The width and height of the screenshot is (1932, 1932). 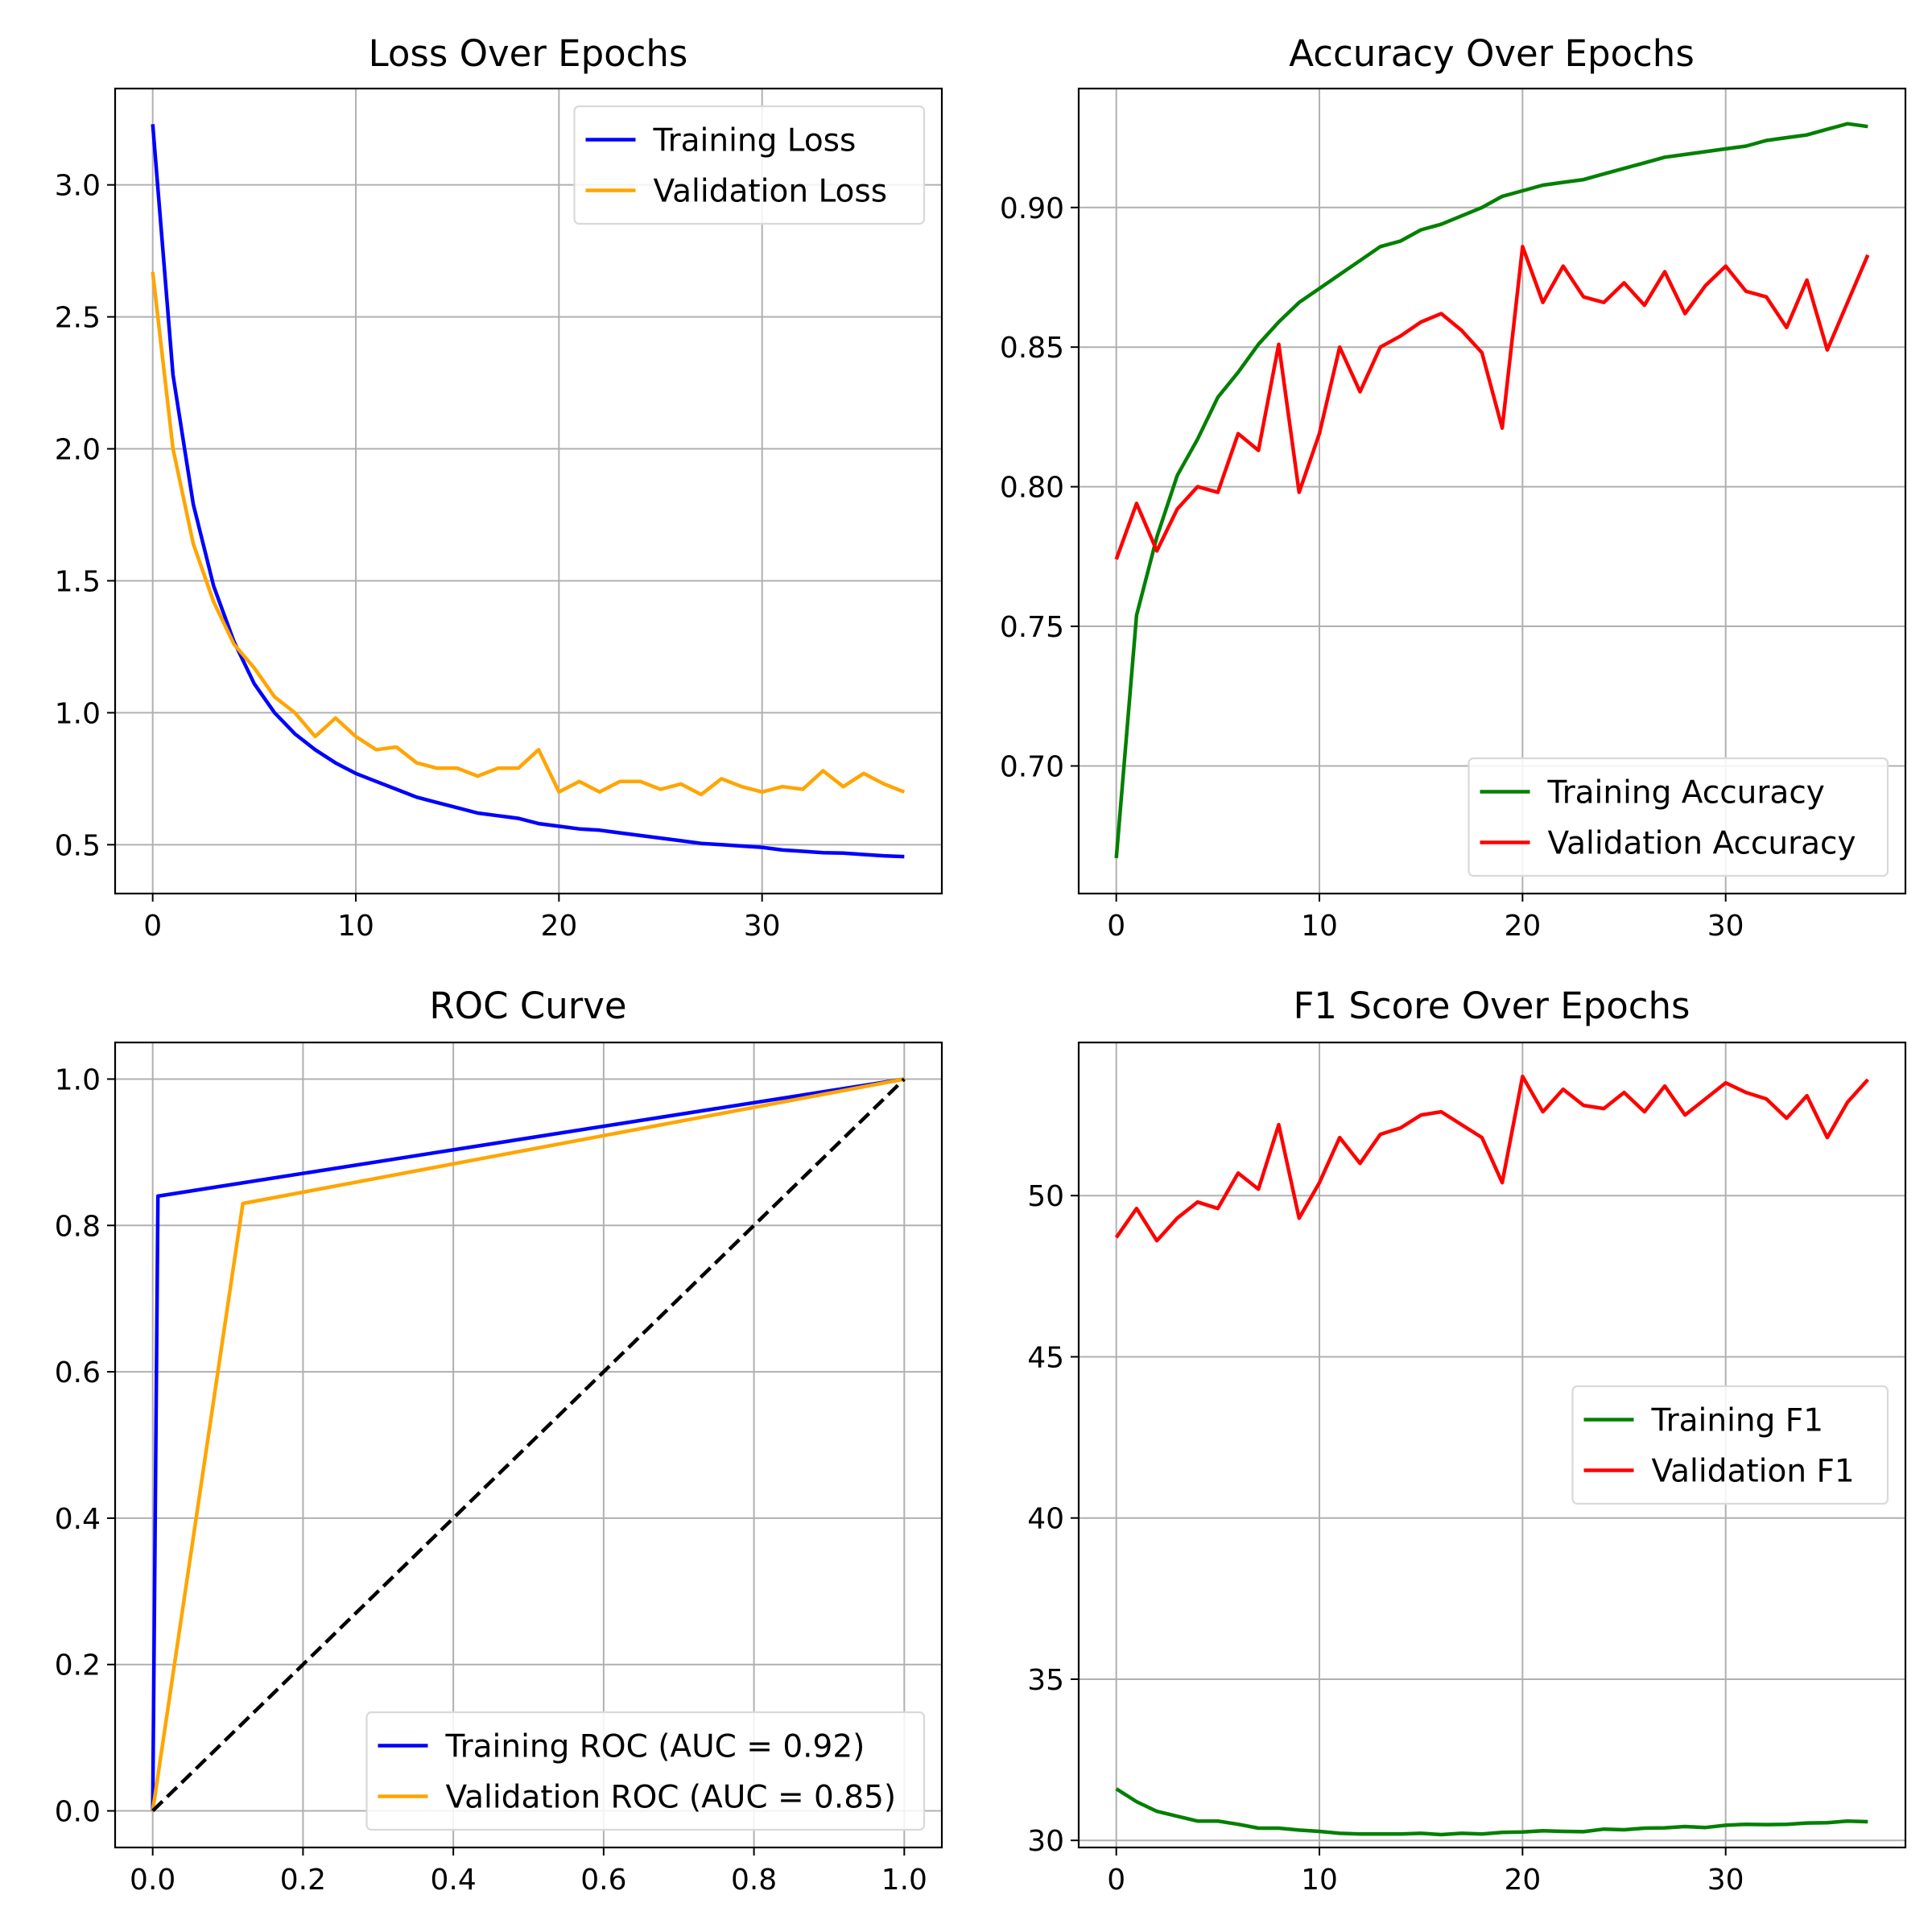 I want to click on legend-label: Validation F1, so click(x=1753, y=1472).